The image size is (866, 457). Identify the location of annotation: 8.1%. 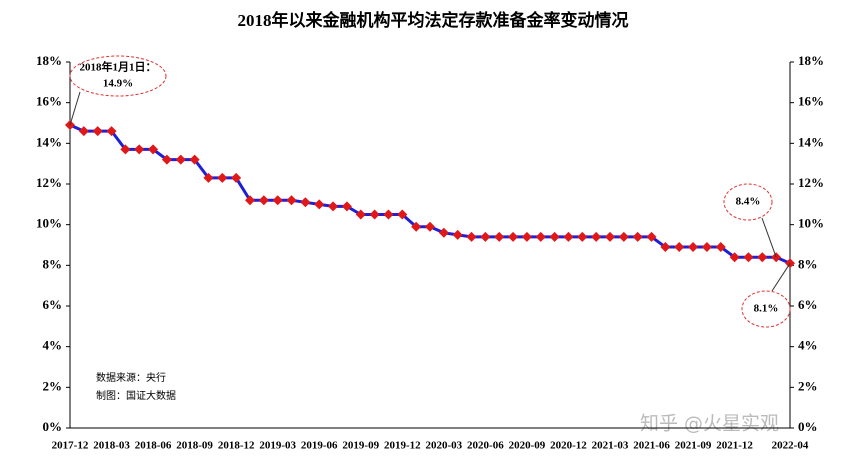
(766, 309).